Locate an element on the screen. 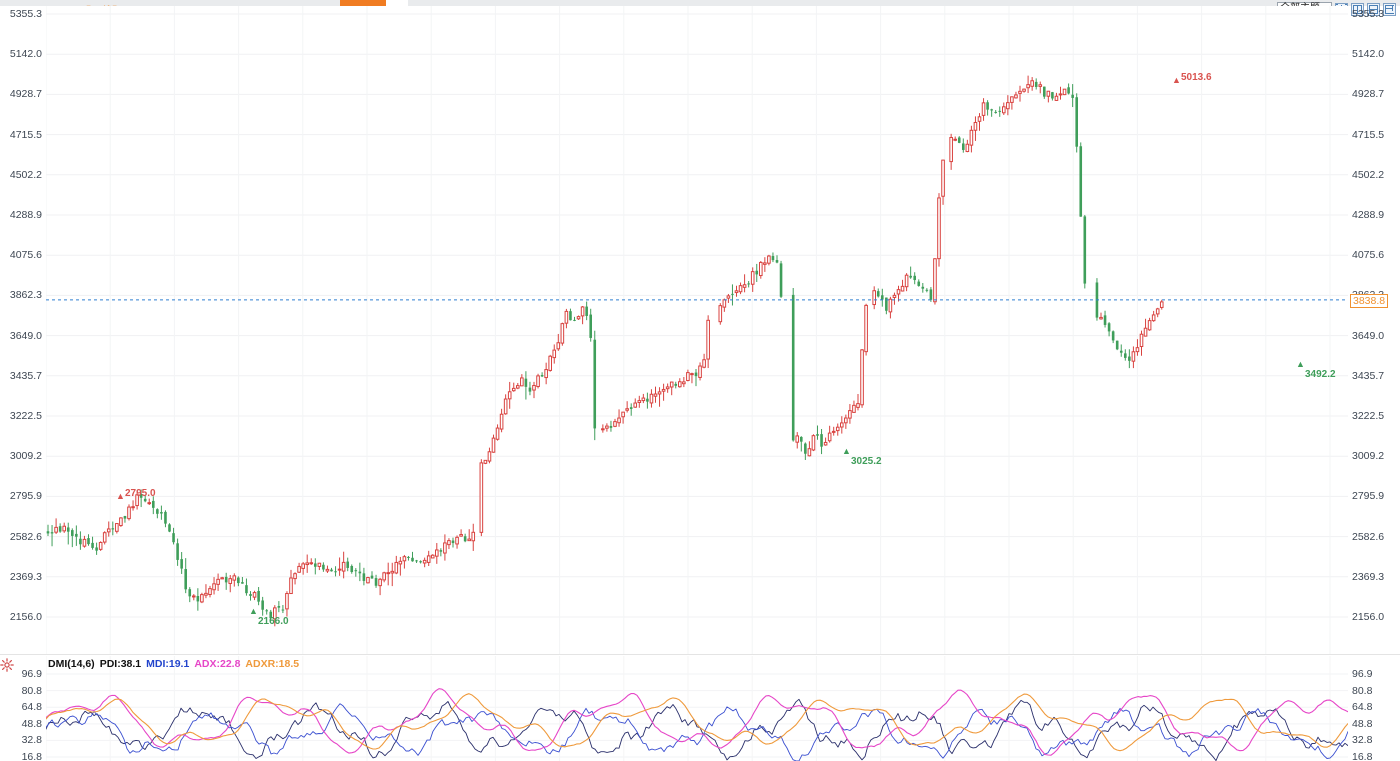 This screenshot has height=761, width=1400. price-axis-tick-left: 3649.0 is located at coordinates (25, 335).